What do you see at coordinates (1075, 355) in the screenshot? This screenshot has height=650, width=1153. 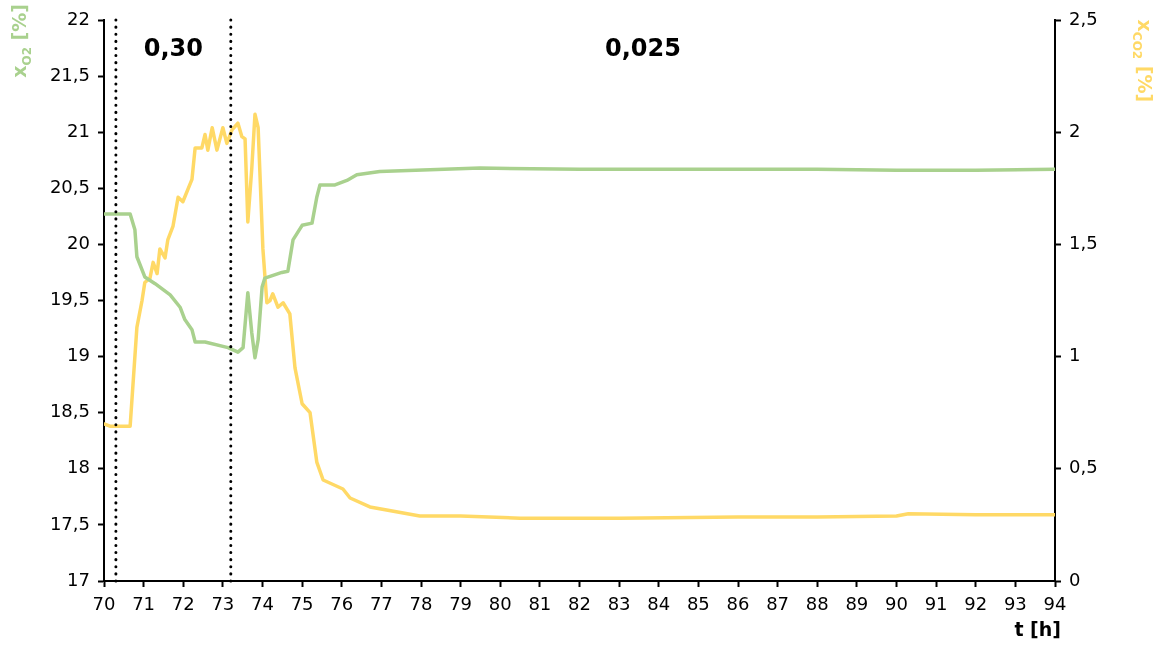 I see `y2-tick-label: 1` at bounding box center [1075, 355].